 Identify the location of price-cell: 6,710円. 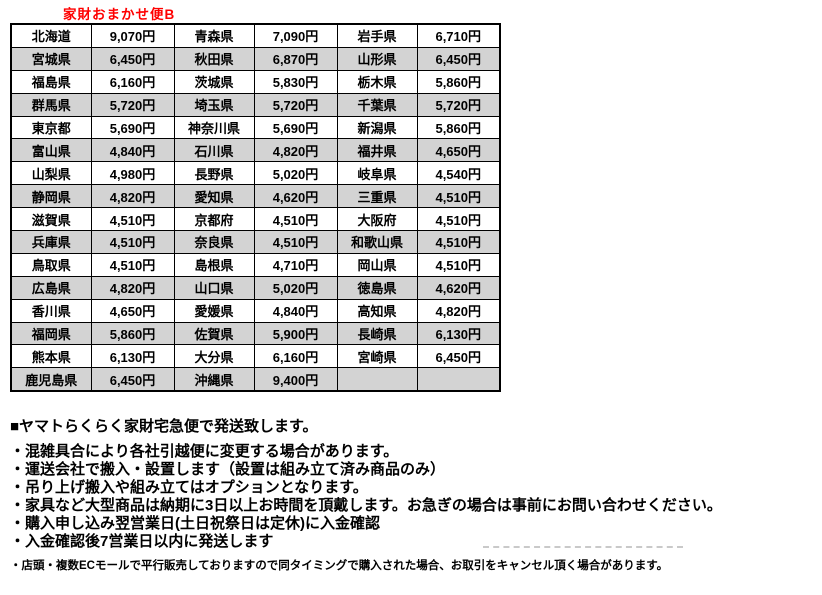
(458, 35).